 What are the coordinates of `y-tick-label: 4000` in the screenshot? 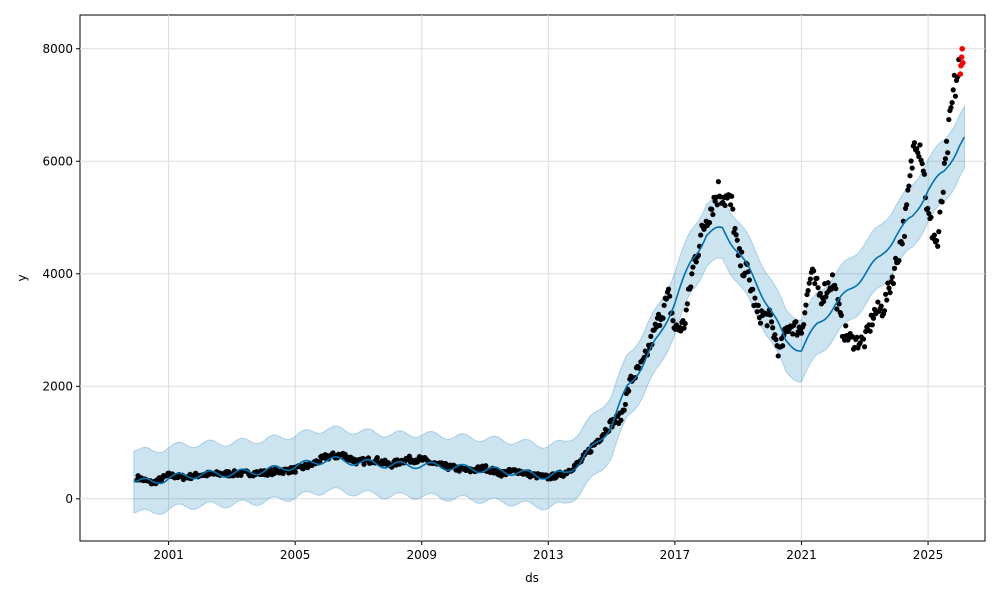 It's located at (57, 274).